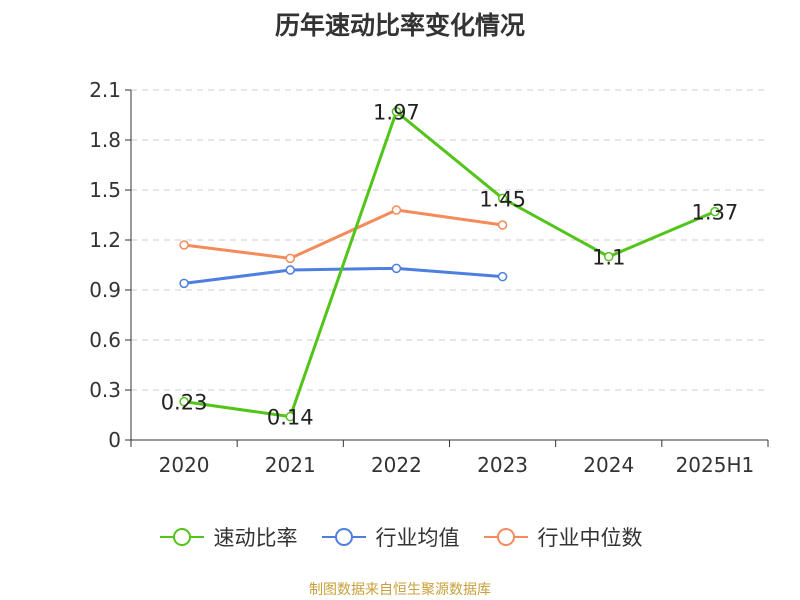  Describe the element at coordinates (105, 190) in the screenshot. I see `y-tick-label: 1.5` at that location.